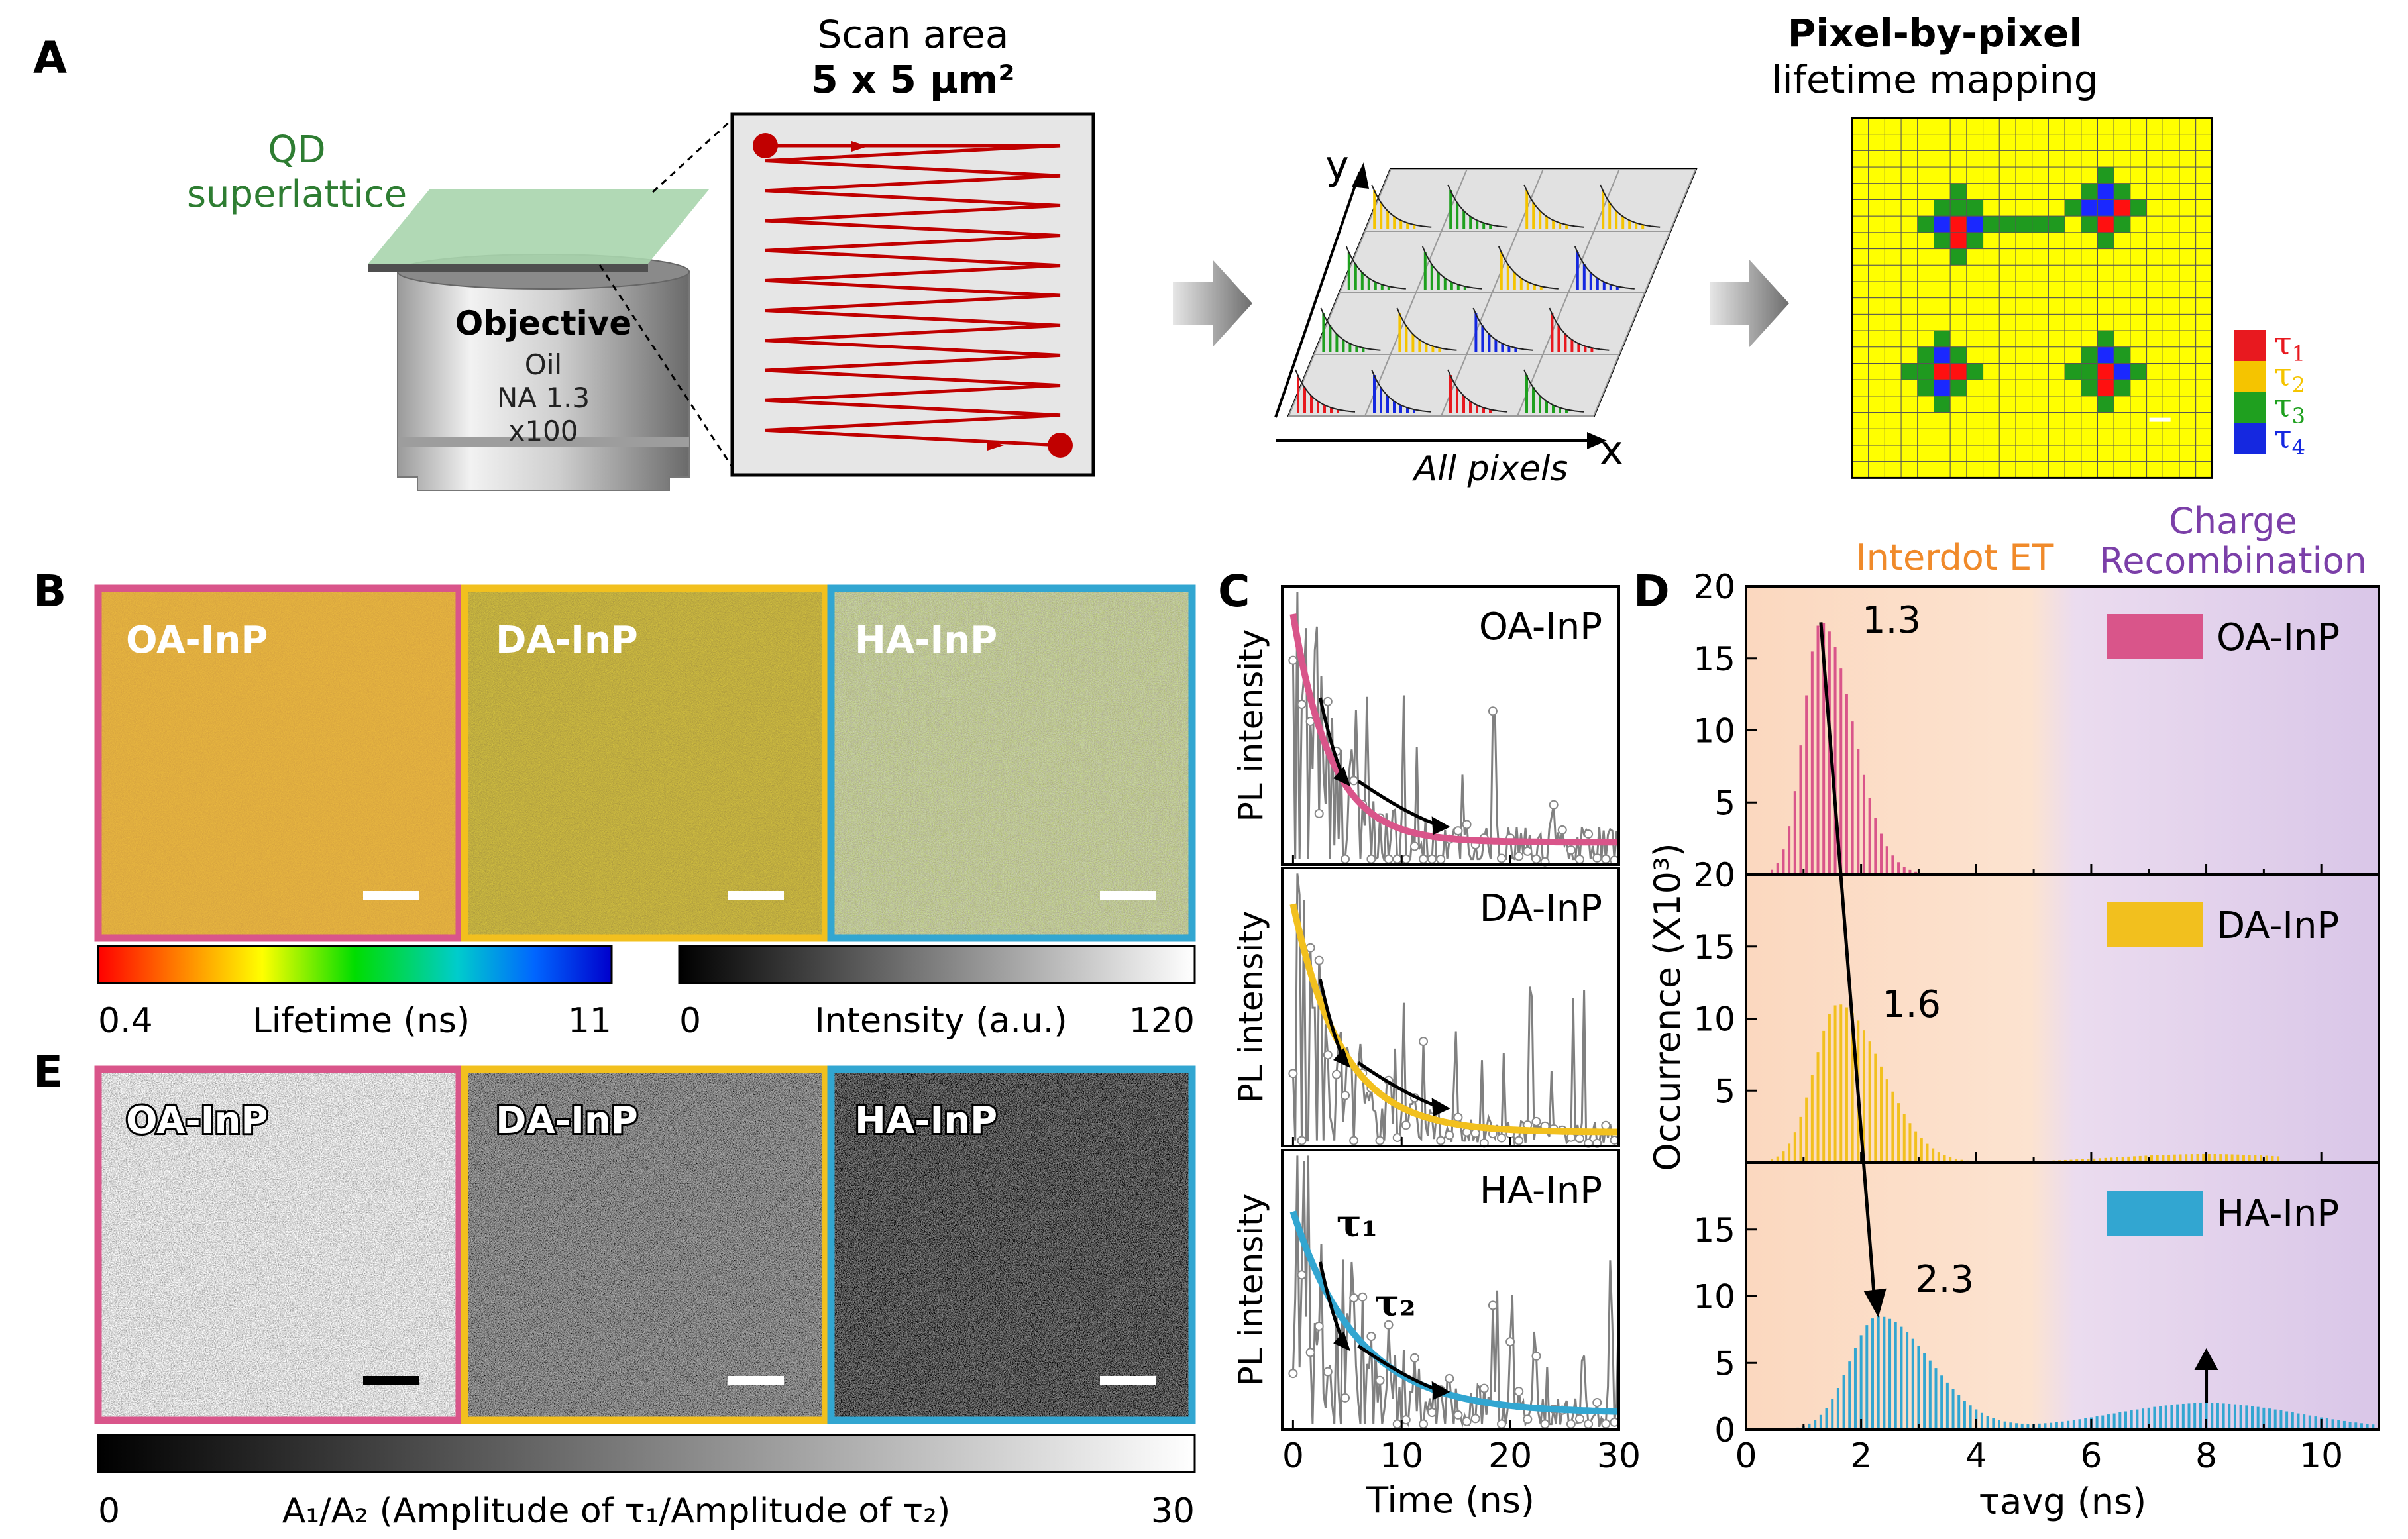  What do you see at coordinates (1724, 1431) in the screenshot?
I see `histogram-y-tick-label: 0` at bounding box center [1724, 1431].